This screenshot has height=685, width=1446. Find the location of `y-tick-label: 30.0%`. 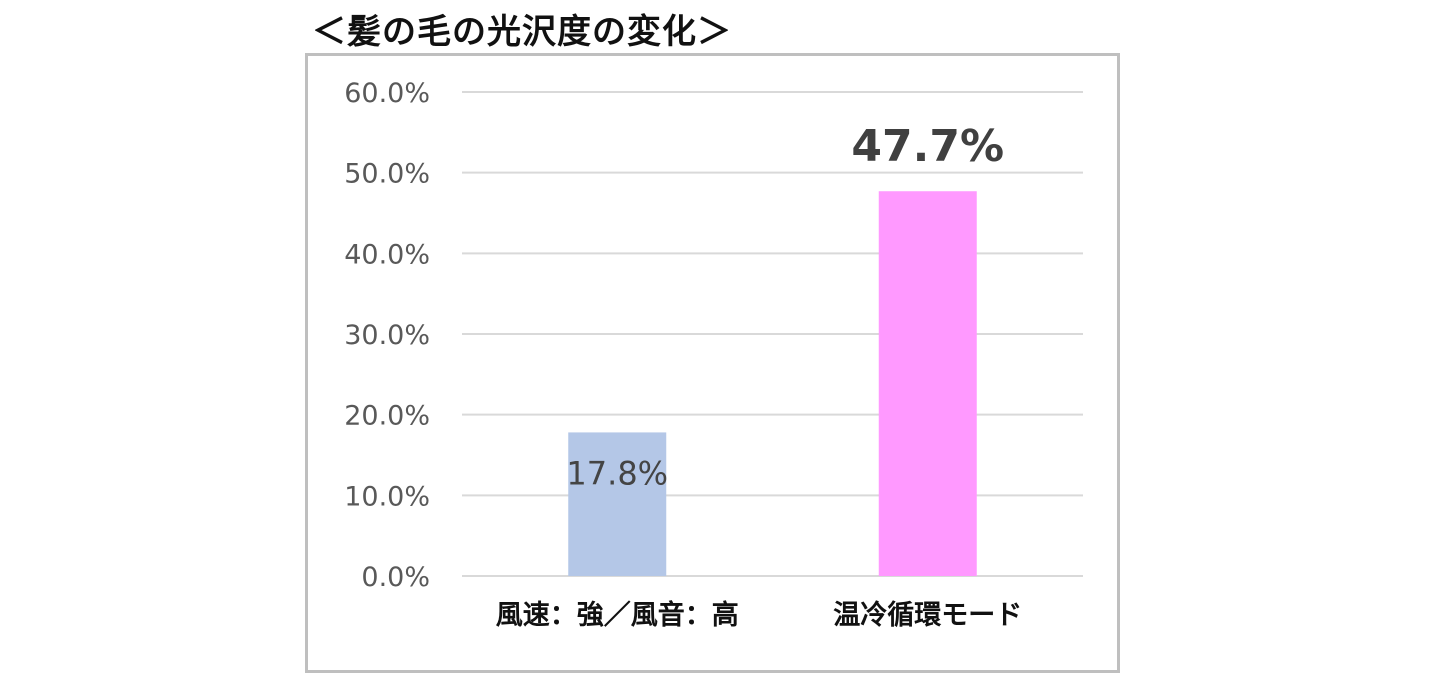

y-tick-label: 30.0% is located at coordinates (387, 335).